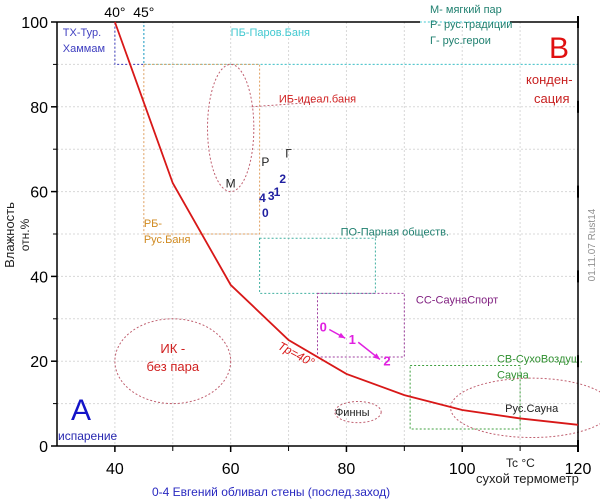  What do you see at coordinates (43, 447) in the screenshot?
I see `y-tick-label: 0` at bounding box center [43, 447].